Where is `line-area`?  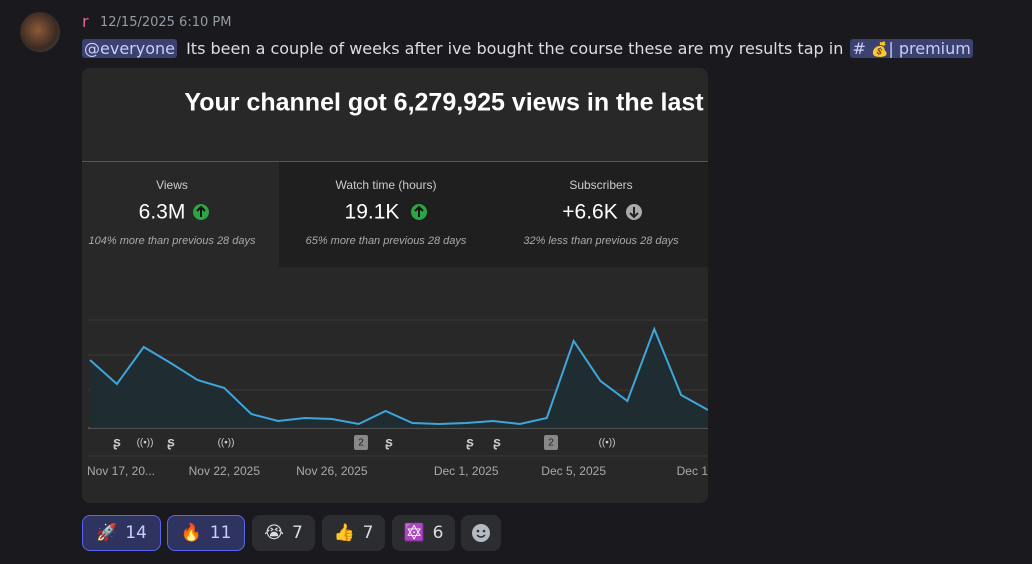 line-area is located at coordinates (399, 378).